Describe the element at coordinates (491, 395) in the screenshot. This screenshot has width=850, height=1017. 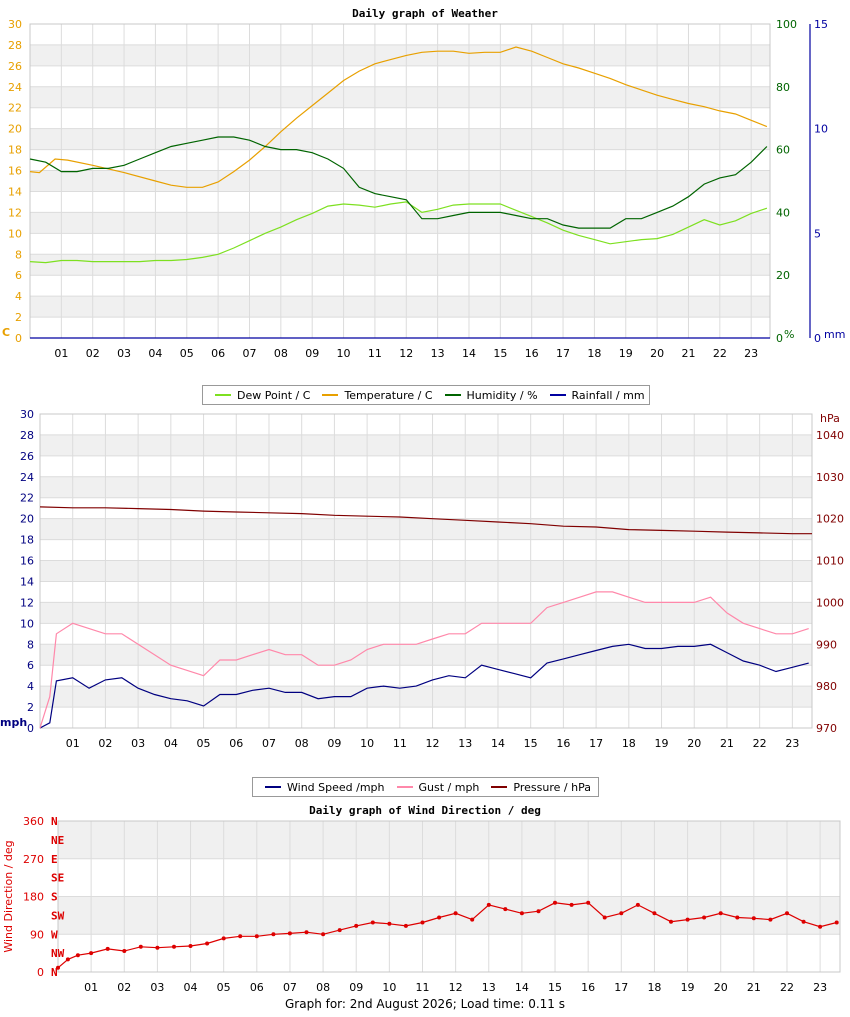
I see `weather-legend-item: Humidity / %` at that location.